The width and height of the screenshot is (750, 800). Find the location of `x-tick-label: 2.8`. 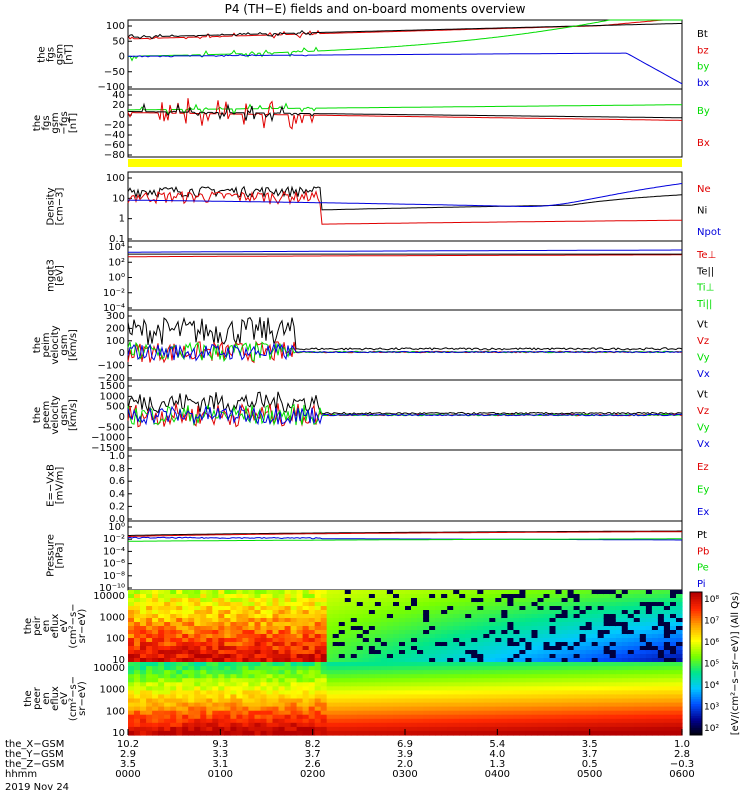

x-tick-label: 2.8 is located at coordinates (682, 754).